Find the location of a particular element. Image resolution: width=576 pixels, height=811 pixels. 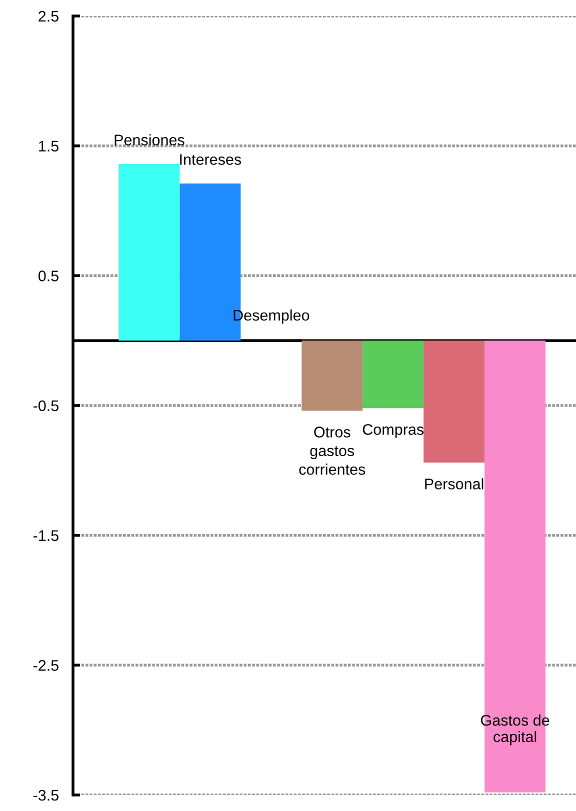

y-tick-label: 0.5 is located at coordinates (48, 276).